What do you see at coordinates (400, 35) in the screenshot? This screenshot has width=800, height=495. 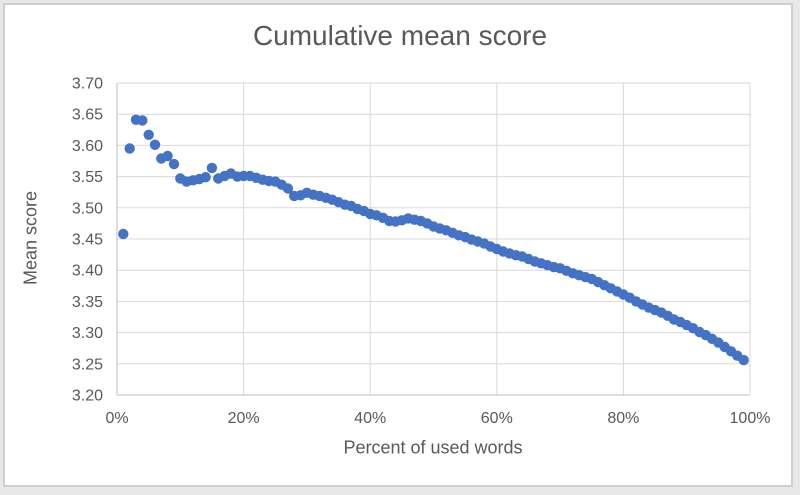 I see `chart-title: Cumulative mean score` at bounding box center [400, 35].